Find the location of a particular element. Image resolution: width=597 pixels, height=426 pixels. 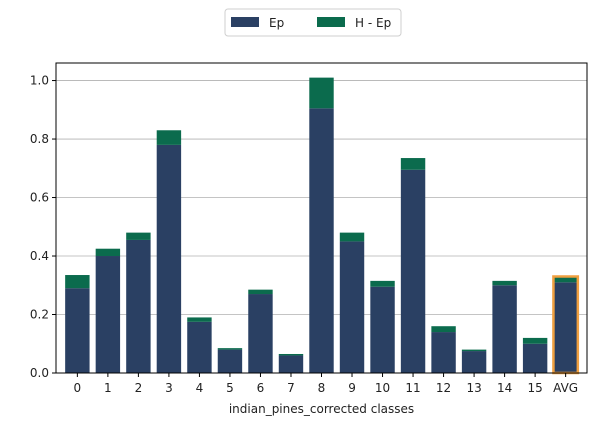

x-tick-label: 2 is located at coordinates (139, 388).